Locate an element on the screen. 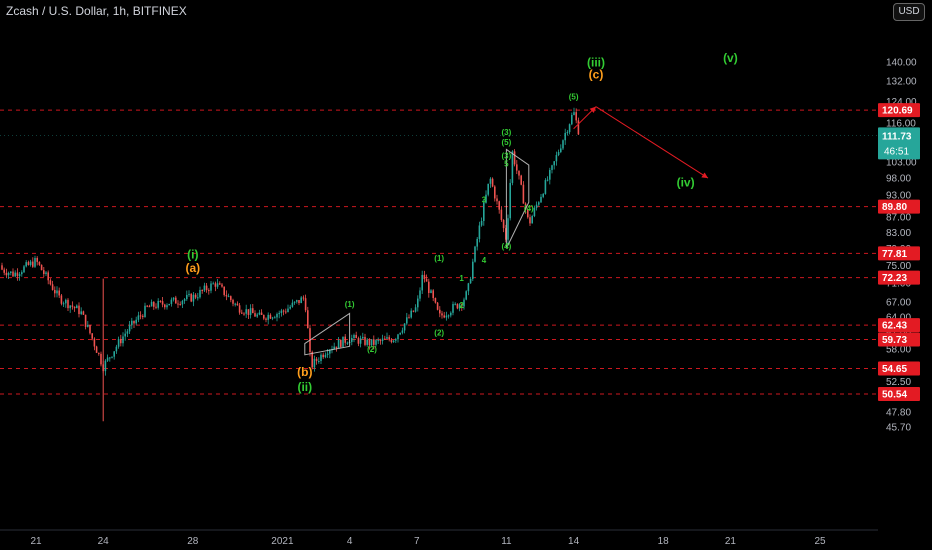 The width and height of the screenshot is (932, 550). wave-label: (ii) is located at coordinates (304, 387).